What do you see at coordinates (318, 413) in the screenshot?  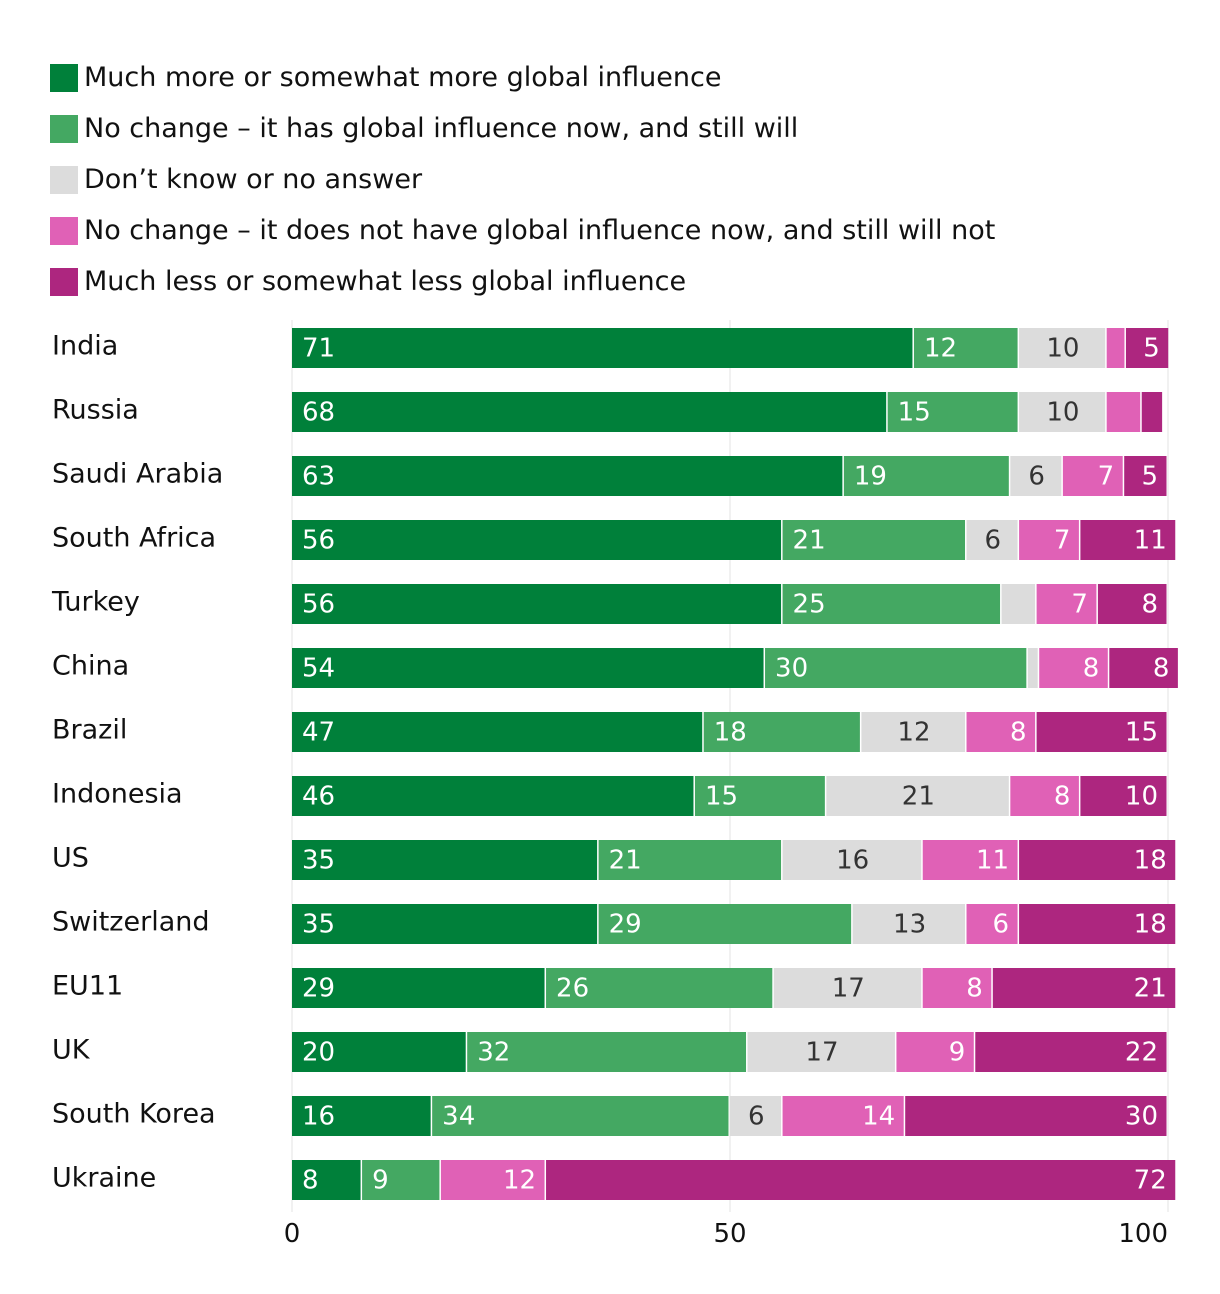 I see `data-label: 68` at bounding box center [318, 413].